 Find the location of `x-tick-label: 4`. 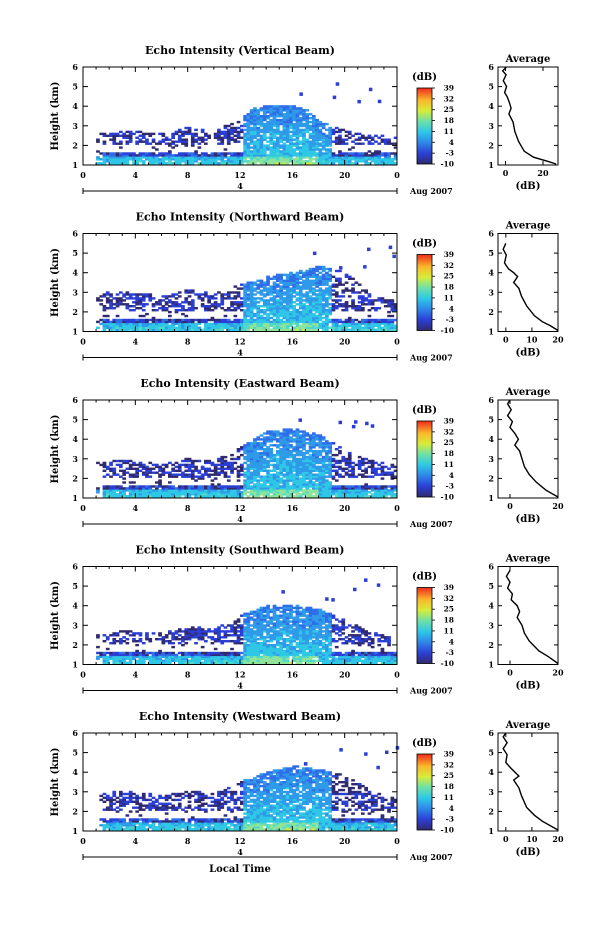

x-tick-label: 4 is located at coordinates (136, 175).